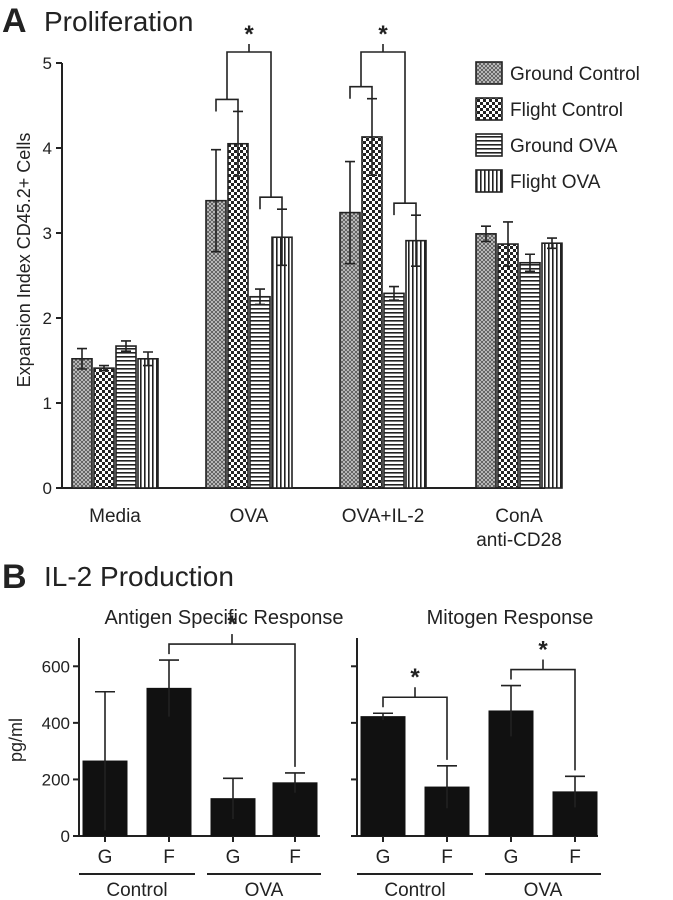  Describe the element at coordinates (519, 516) in the screenshot. I see `x-category-label: ConA` at that location.